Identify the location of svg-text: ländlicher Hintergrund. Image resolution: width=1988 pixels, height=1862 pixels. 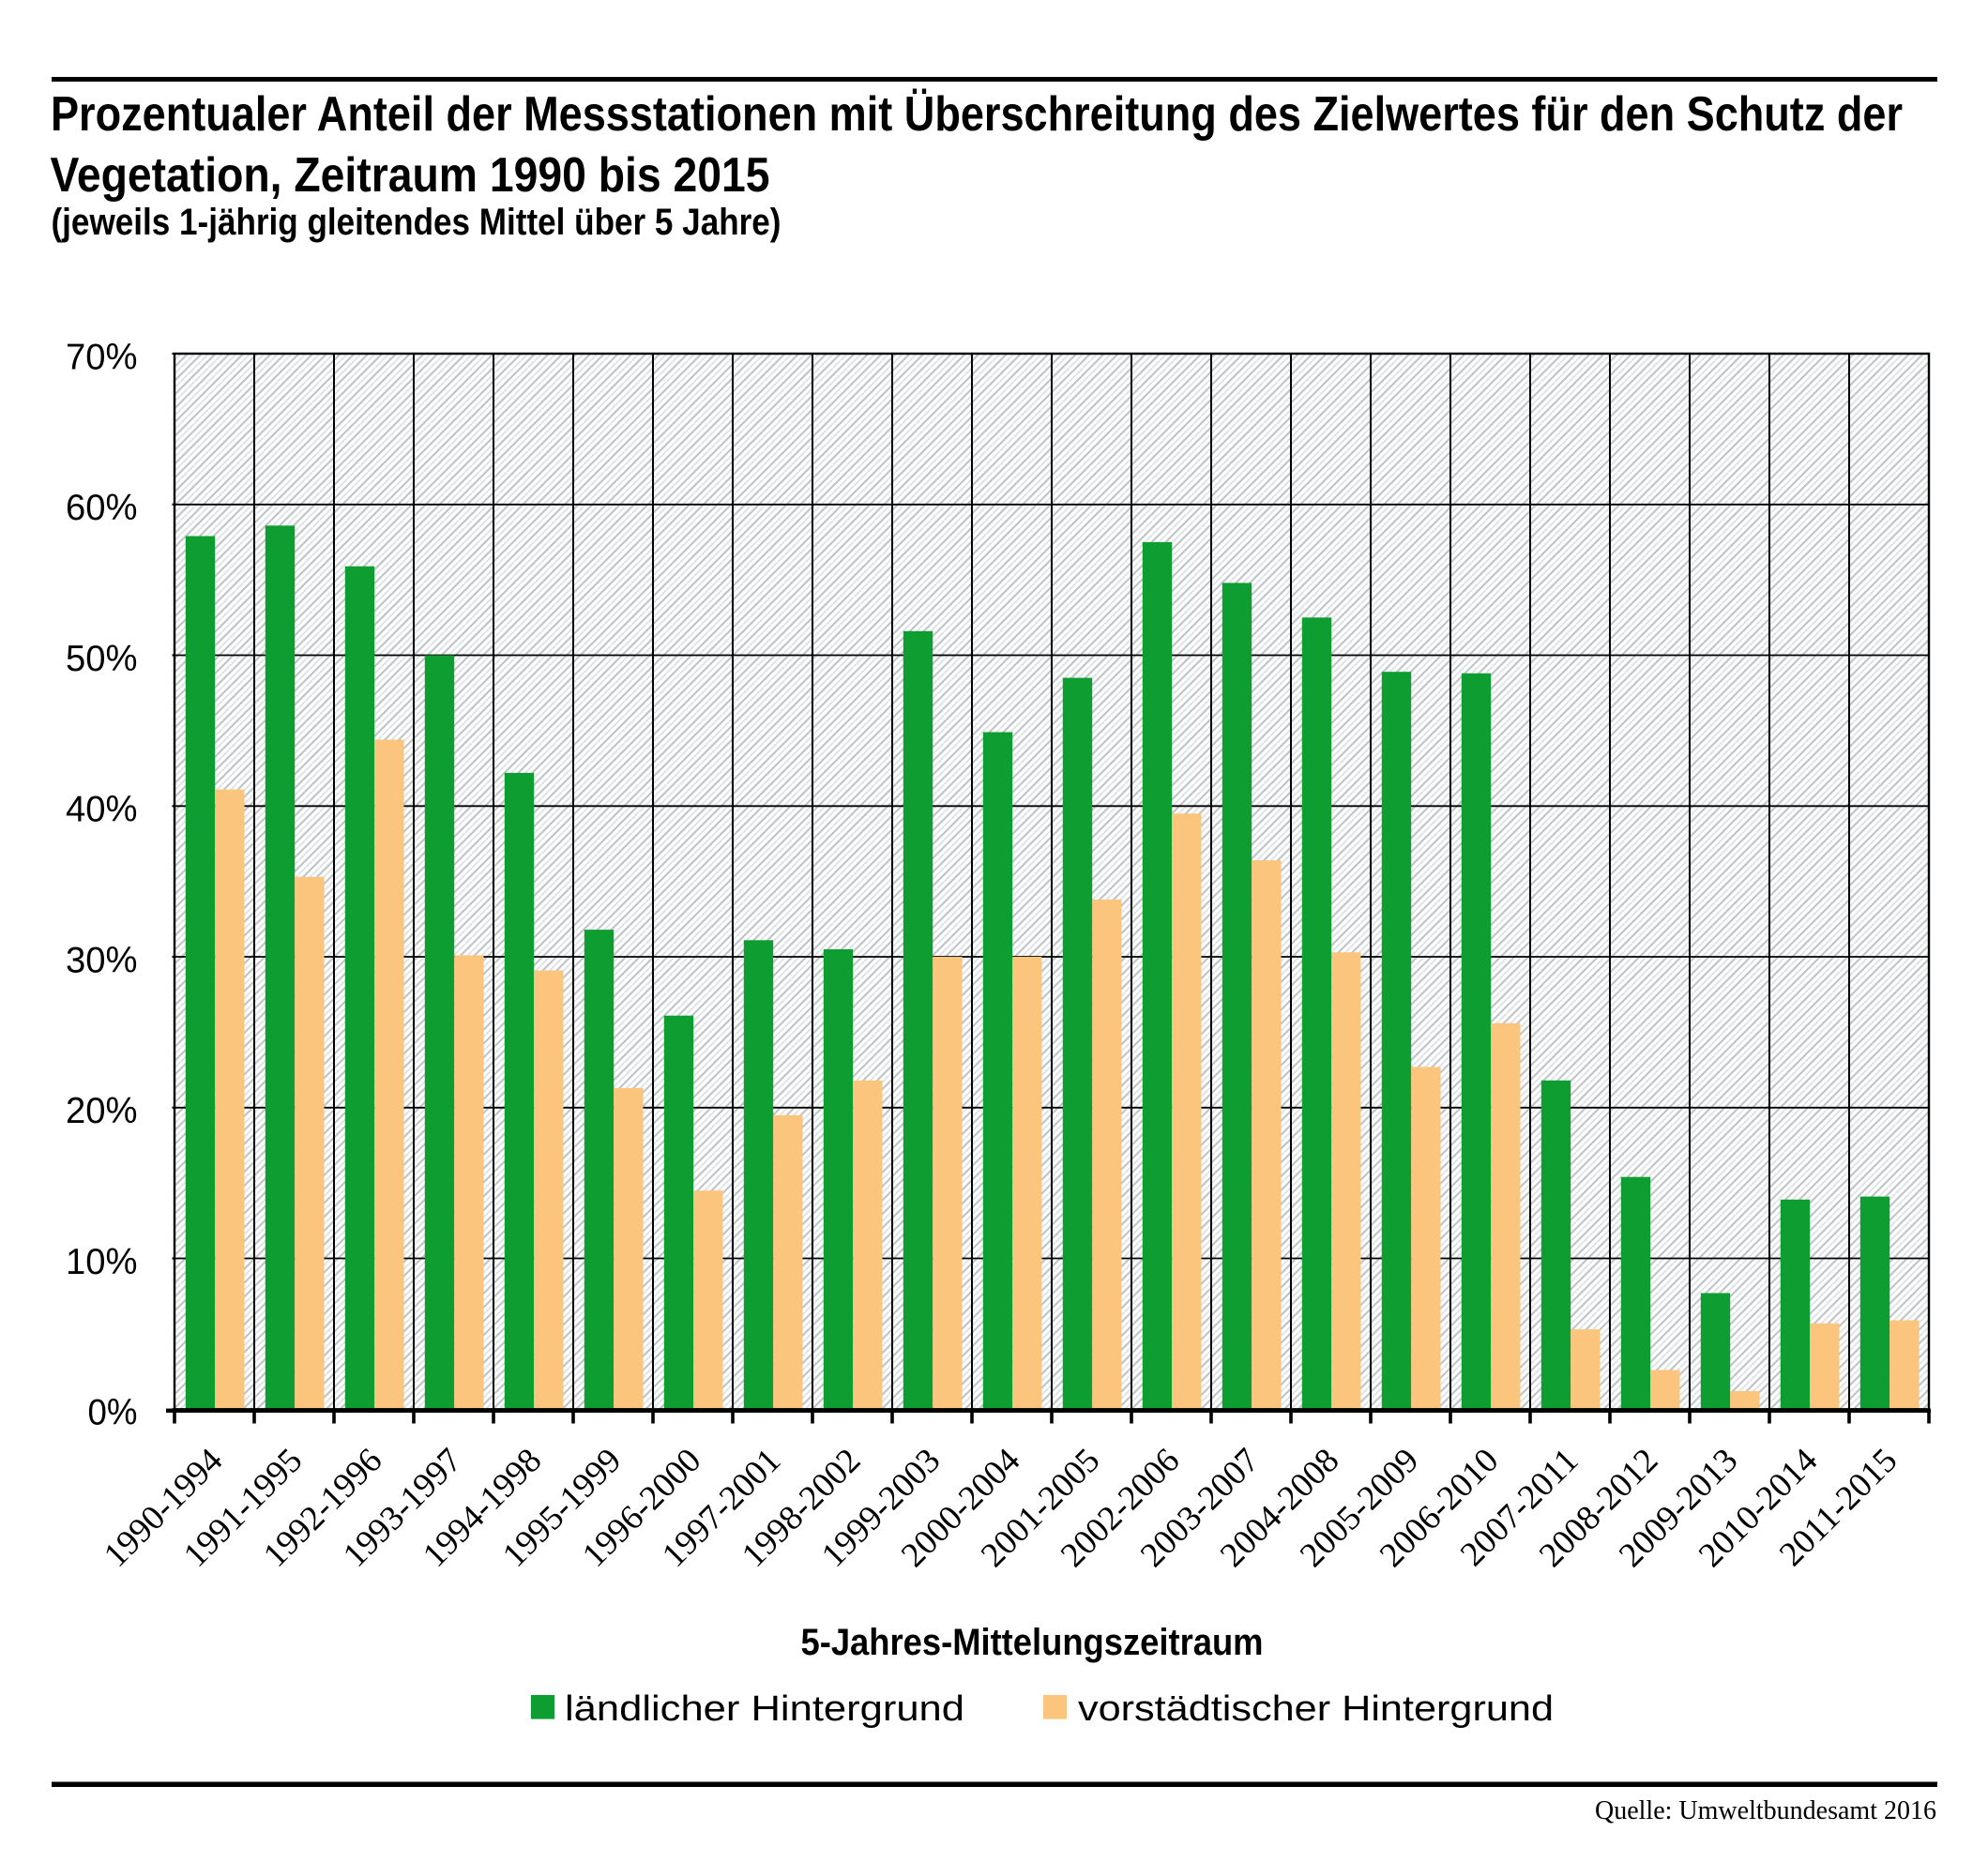
(764, 1709).